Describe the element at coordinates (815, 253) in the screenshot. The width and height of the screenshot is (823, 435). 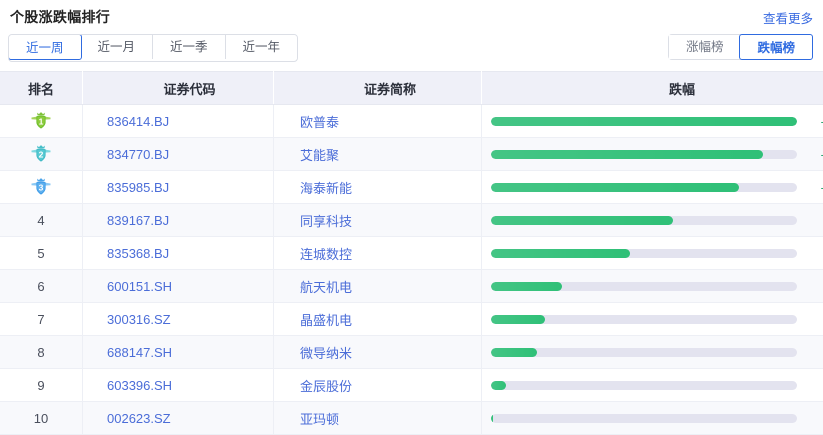
I see `decline-value: -8.46%` at that location.